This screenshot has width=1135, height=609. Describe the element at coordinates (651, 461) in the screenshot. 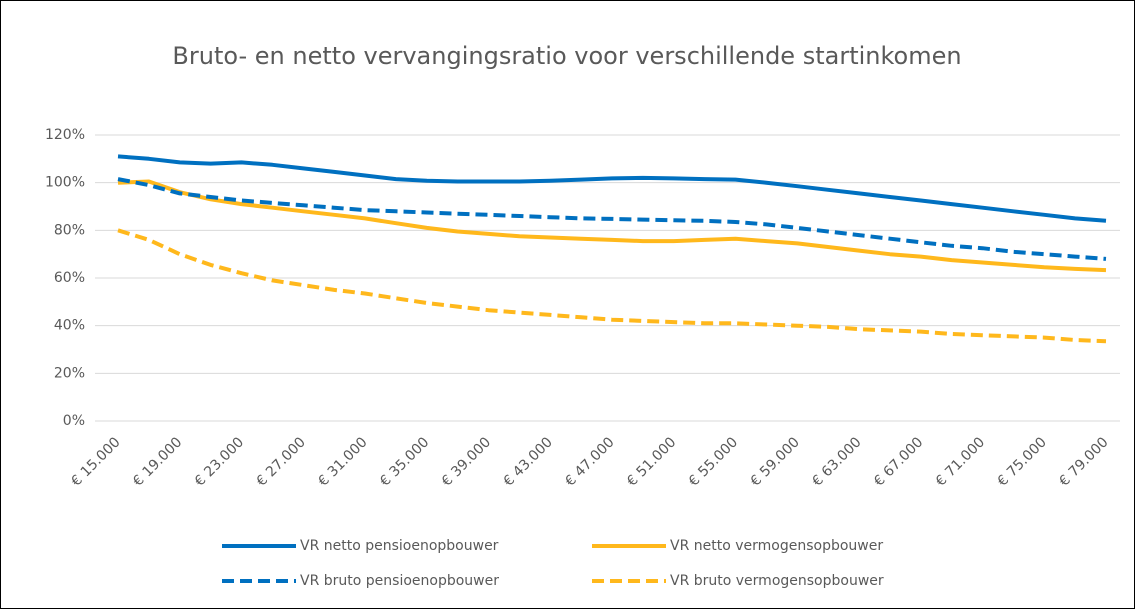

I see `x-tick-label: € 51.000` at that location.